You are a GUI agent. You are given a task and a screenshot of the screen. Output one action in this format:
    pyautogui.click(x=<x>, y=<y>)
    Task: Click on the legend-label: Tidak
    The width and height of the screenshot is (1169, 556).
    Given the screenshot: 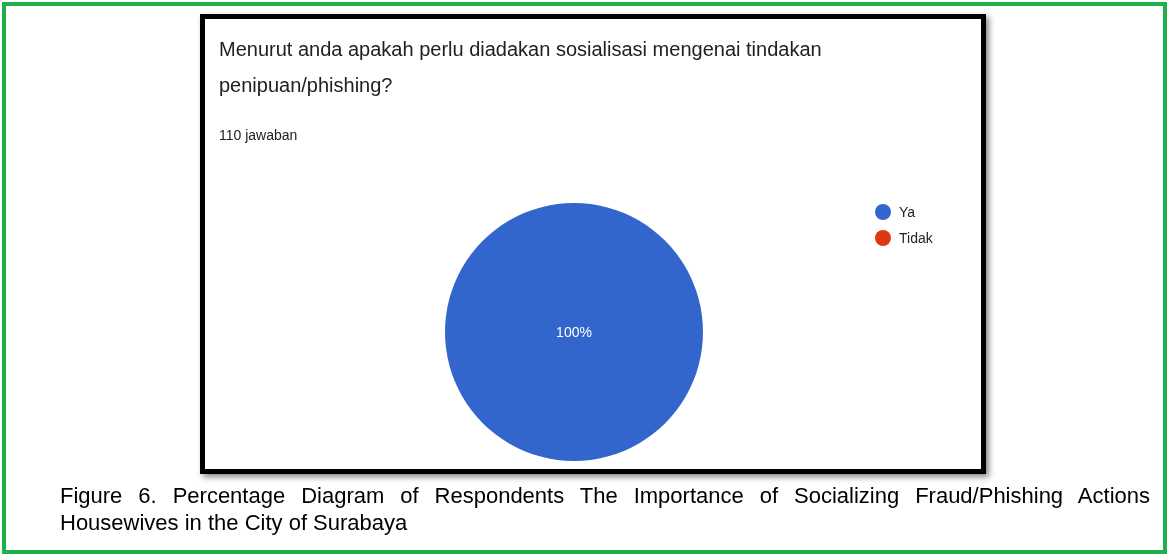 What is the action you would take?
    pyautogui.click(x=916, y=238)
    